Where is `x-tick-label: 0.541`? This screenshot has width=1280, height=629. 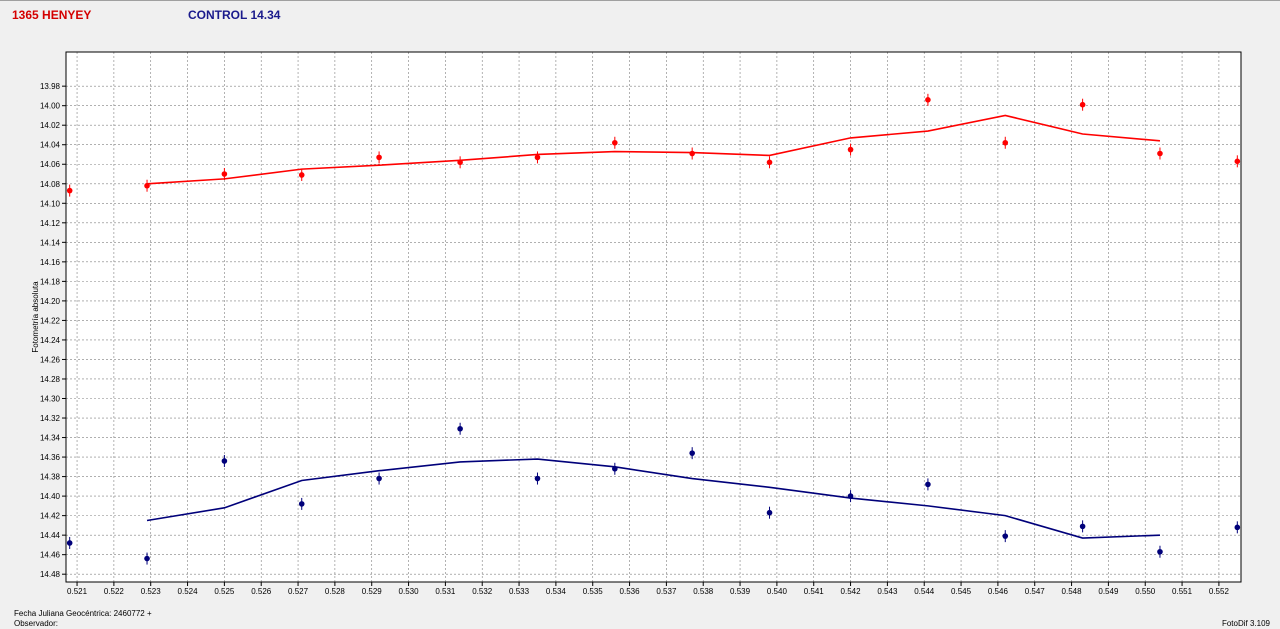
x-tick-label: 0.541 is located at coordinates (814, 591).